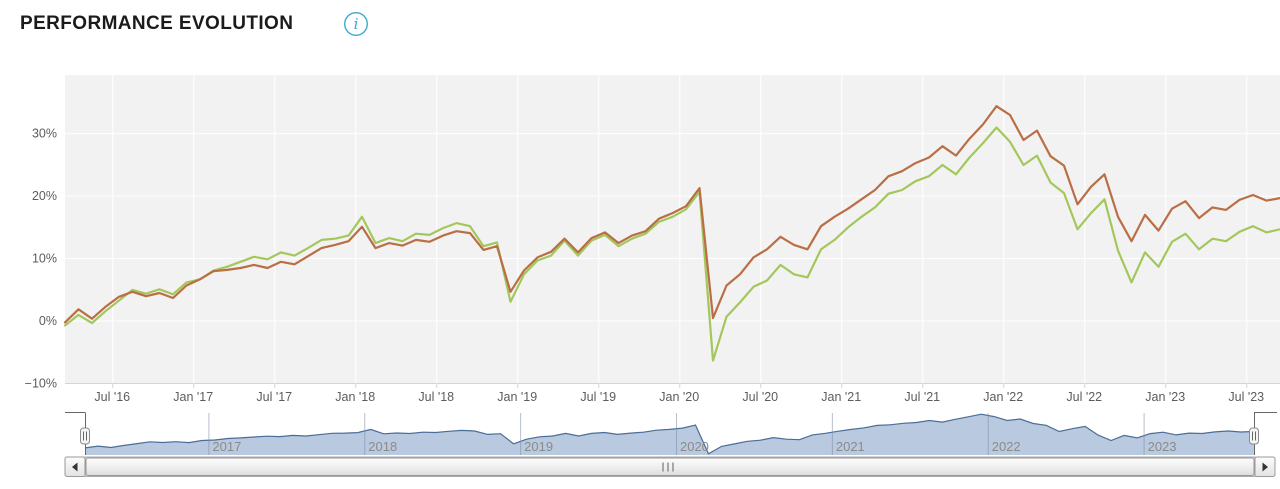  I want to click on x-axis-tick-label: Jul '21, so click(922, 397).